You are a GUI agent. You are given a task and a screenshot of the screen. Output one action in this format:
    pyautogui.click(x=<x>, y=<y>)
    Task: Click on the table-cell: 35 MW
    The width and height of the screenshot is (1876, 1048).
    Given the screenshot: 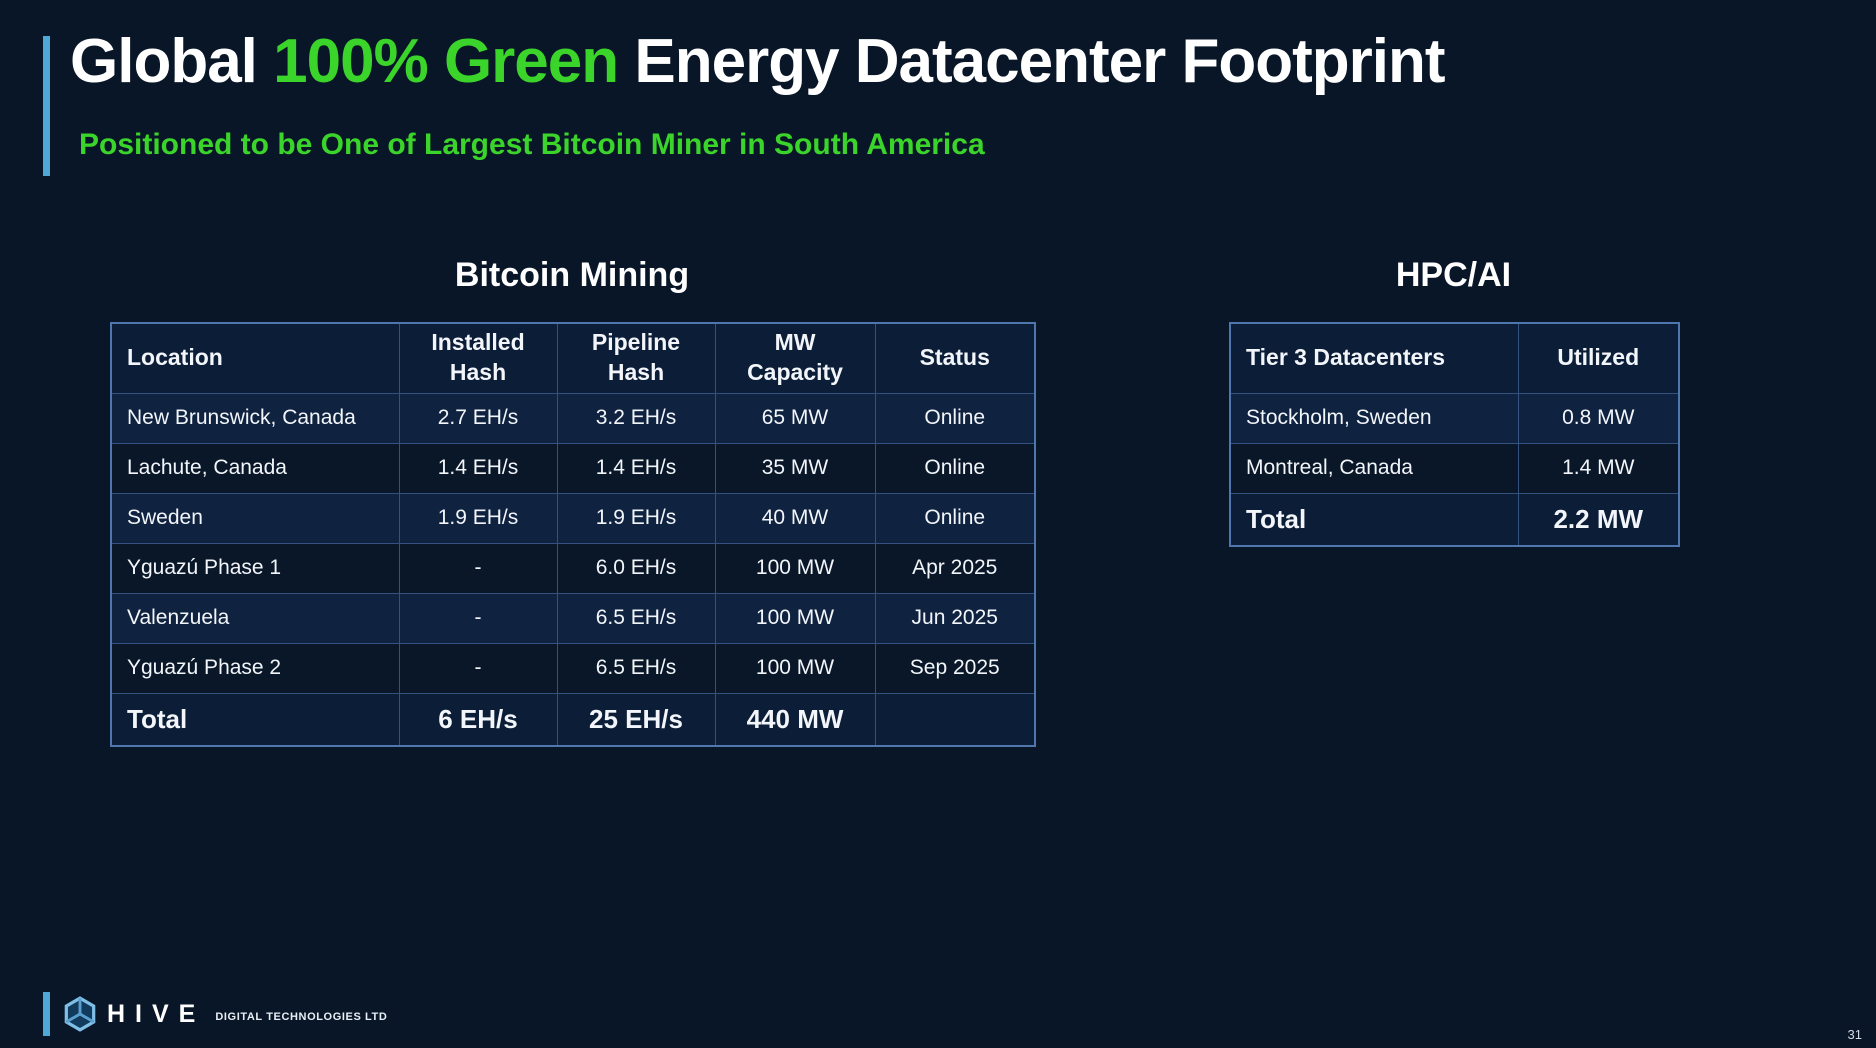 What is the action you would take?
    pyautogui.click(x=795, y=468)
    